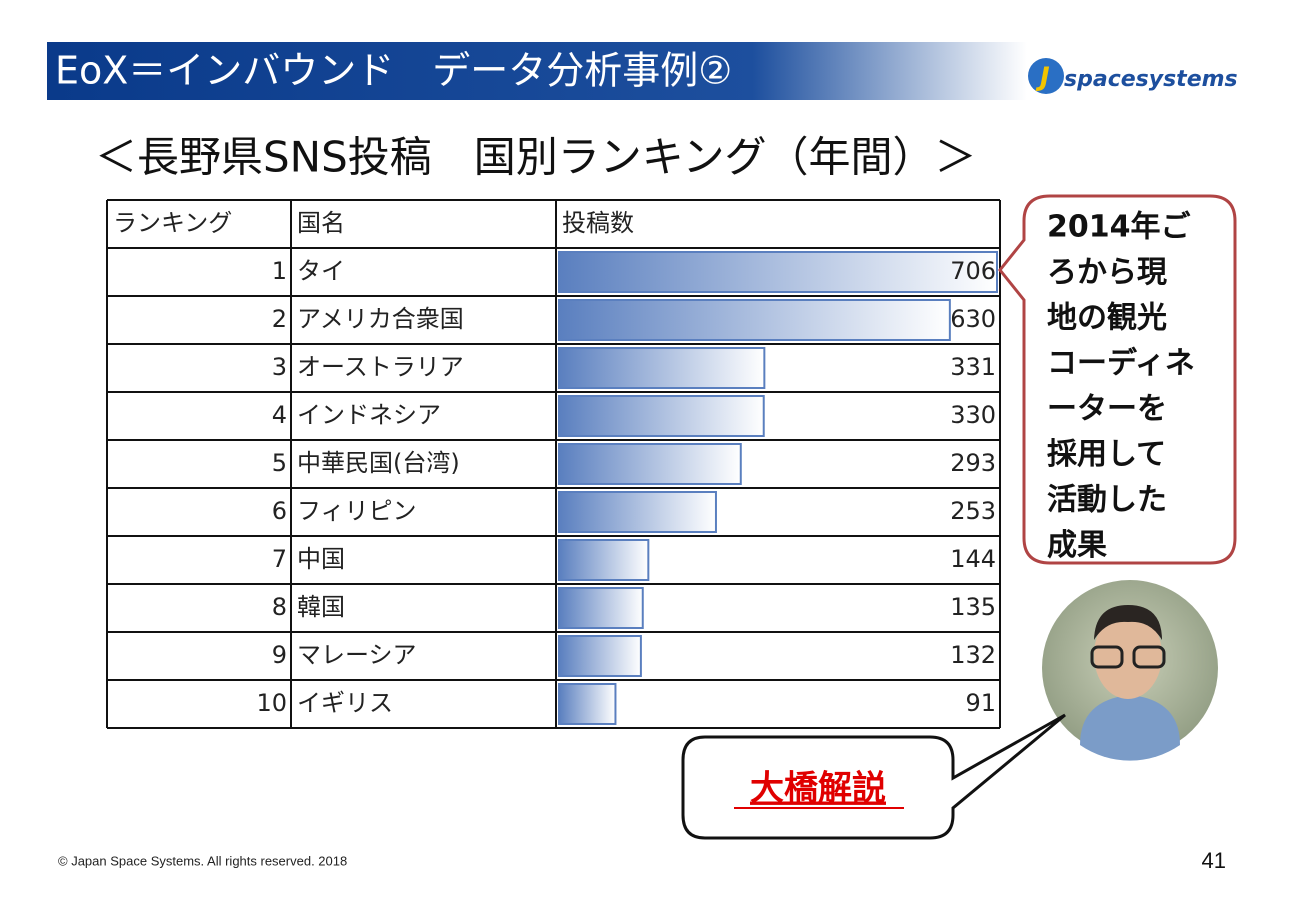 This screenshot has width=1298, height=918. I want to click on photo-hair, so click(1128, 622).